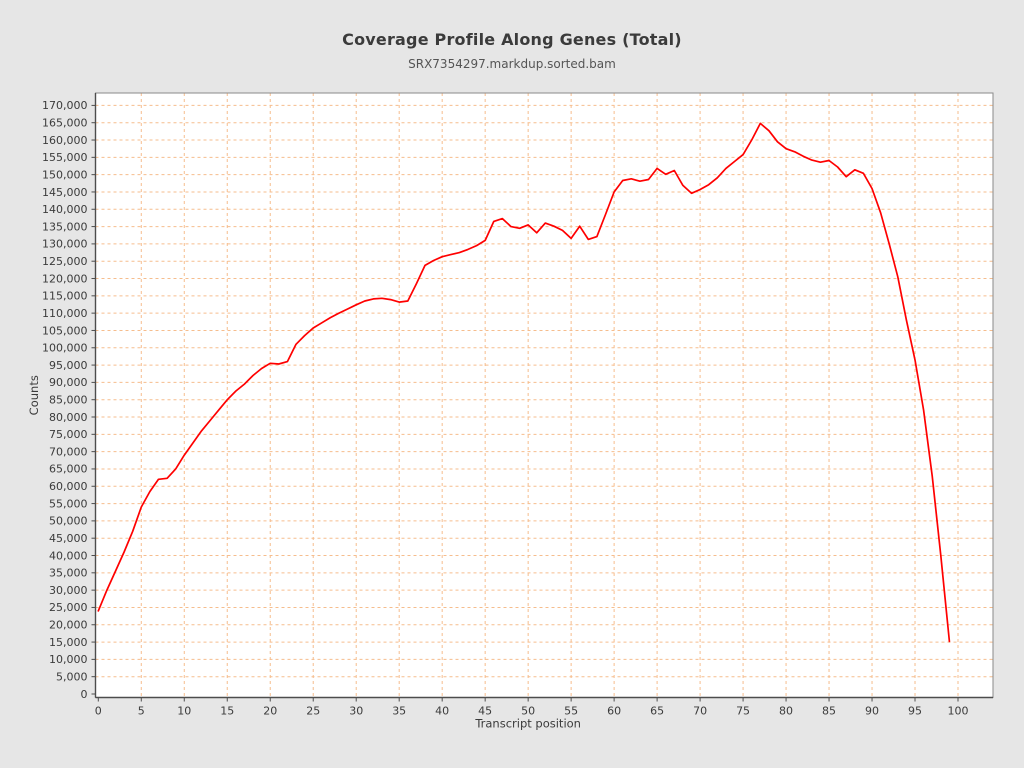  I want to click on x-tick-label: 95, so click(915, 711).